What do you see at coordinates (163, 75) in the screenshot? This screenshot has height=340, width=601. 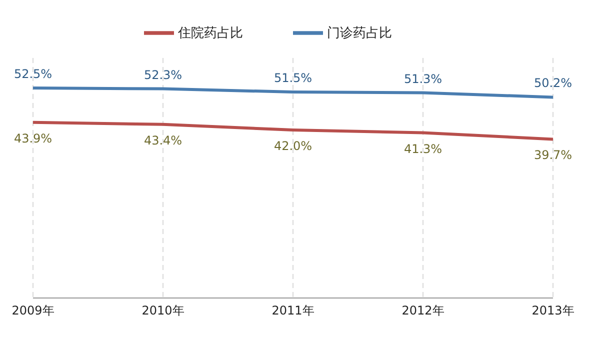 I see `data-label: 52.3%` at bounding box center [163, 75].